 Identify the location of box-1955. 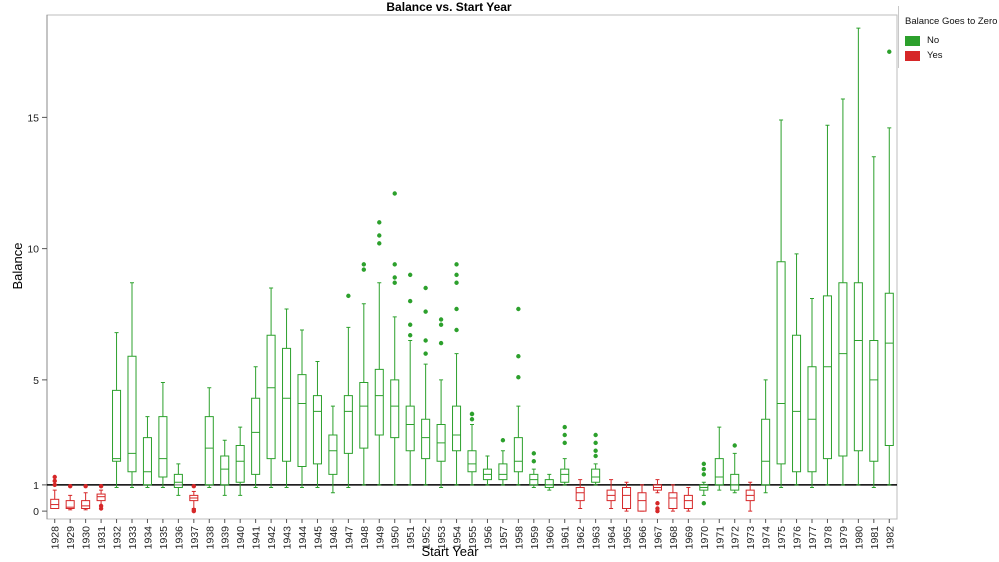
(472, 448).